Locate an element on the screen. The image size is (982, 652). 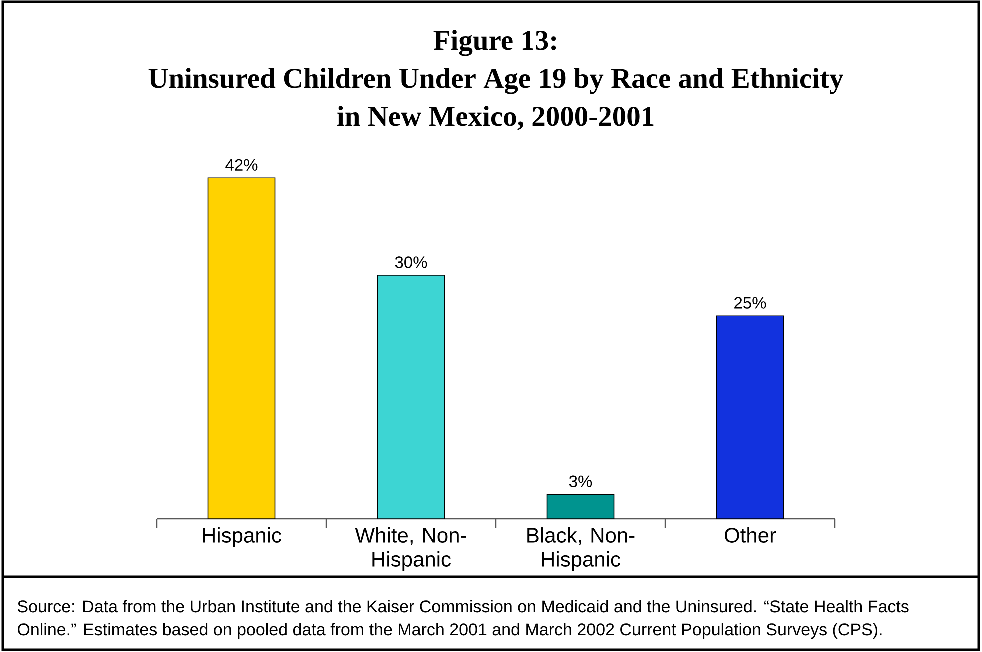
x-tick-label: Hispanic is located at coordinates (242, 538).